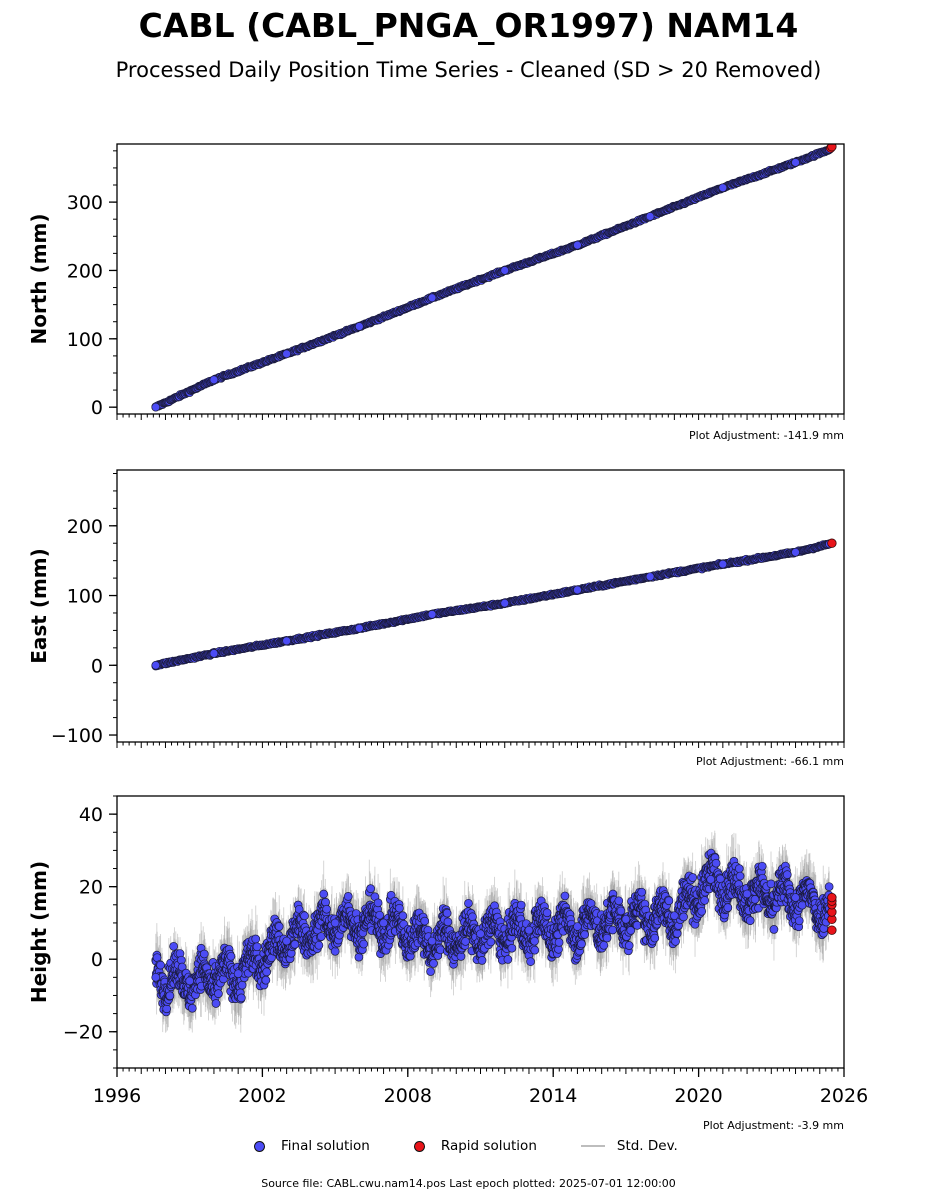 This screenshot has height=1200, width=937. Describe the element at coordinates (84, 609) in the screenshot. I see `east-y-ticks: −100 0 100 200` at that location.